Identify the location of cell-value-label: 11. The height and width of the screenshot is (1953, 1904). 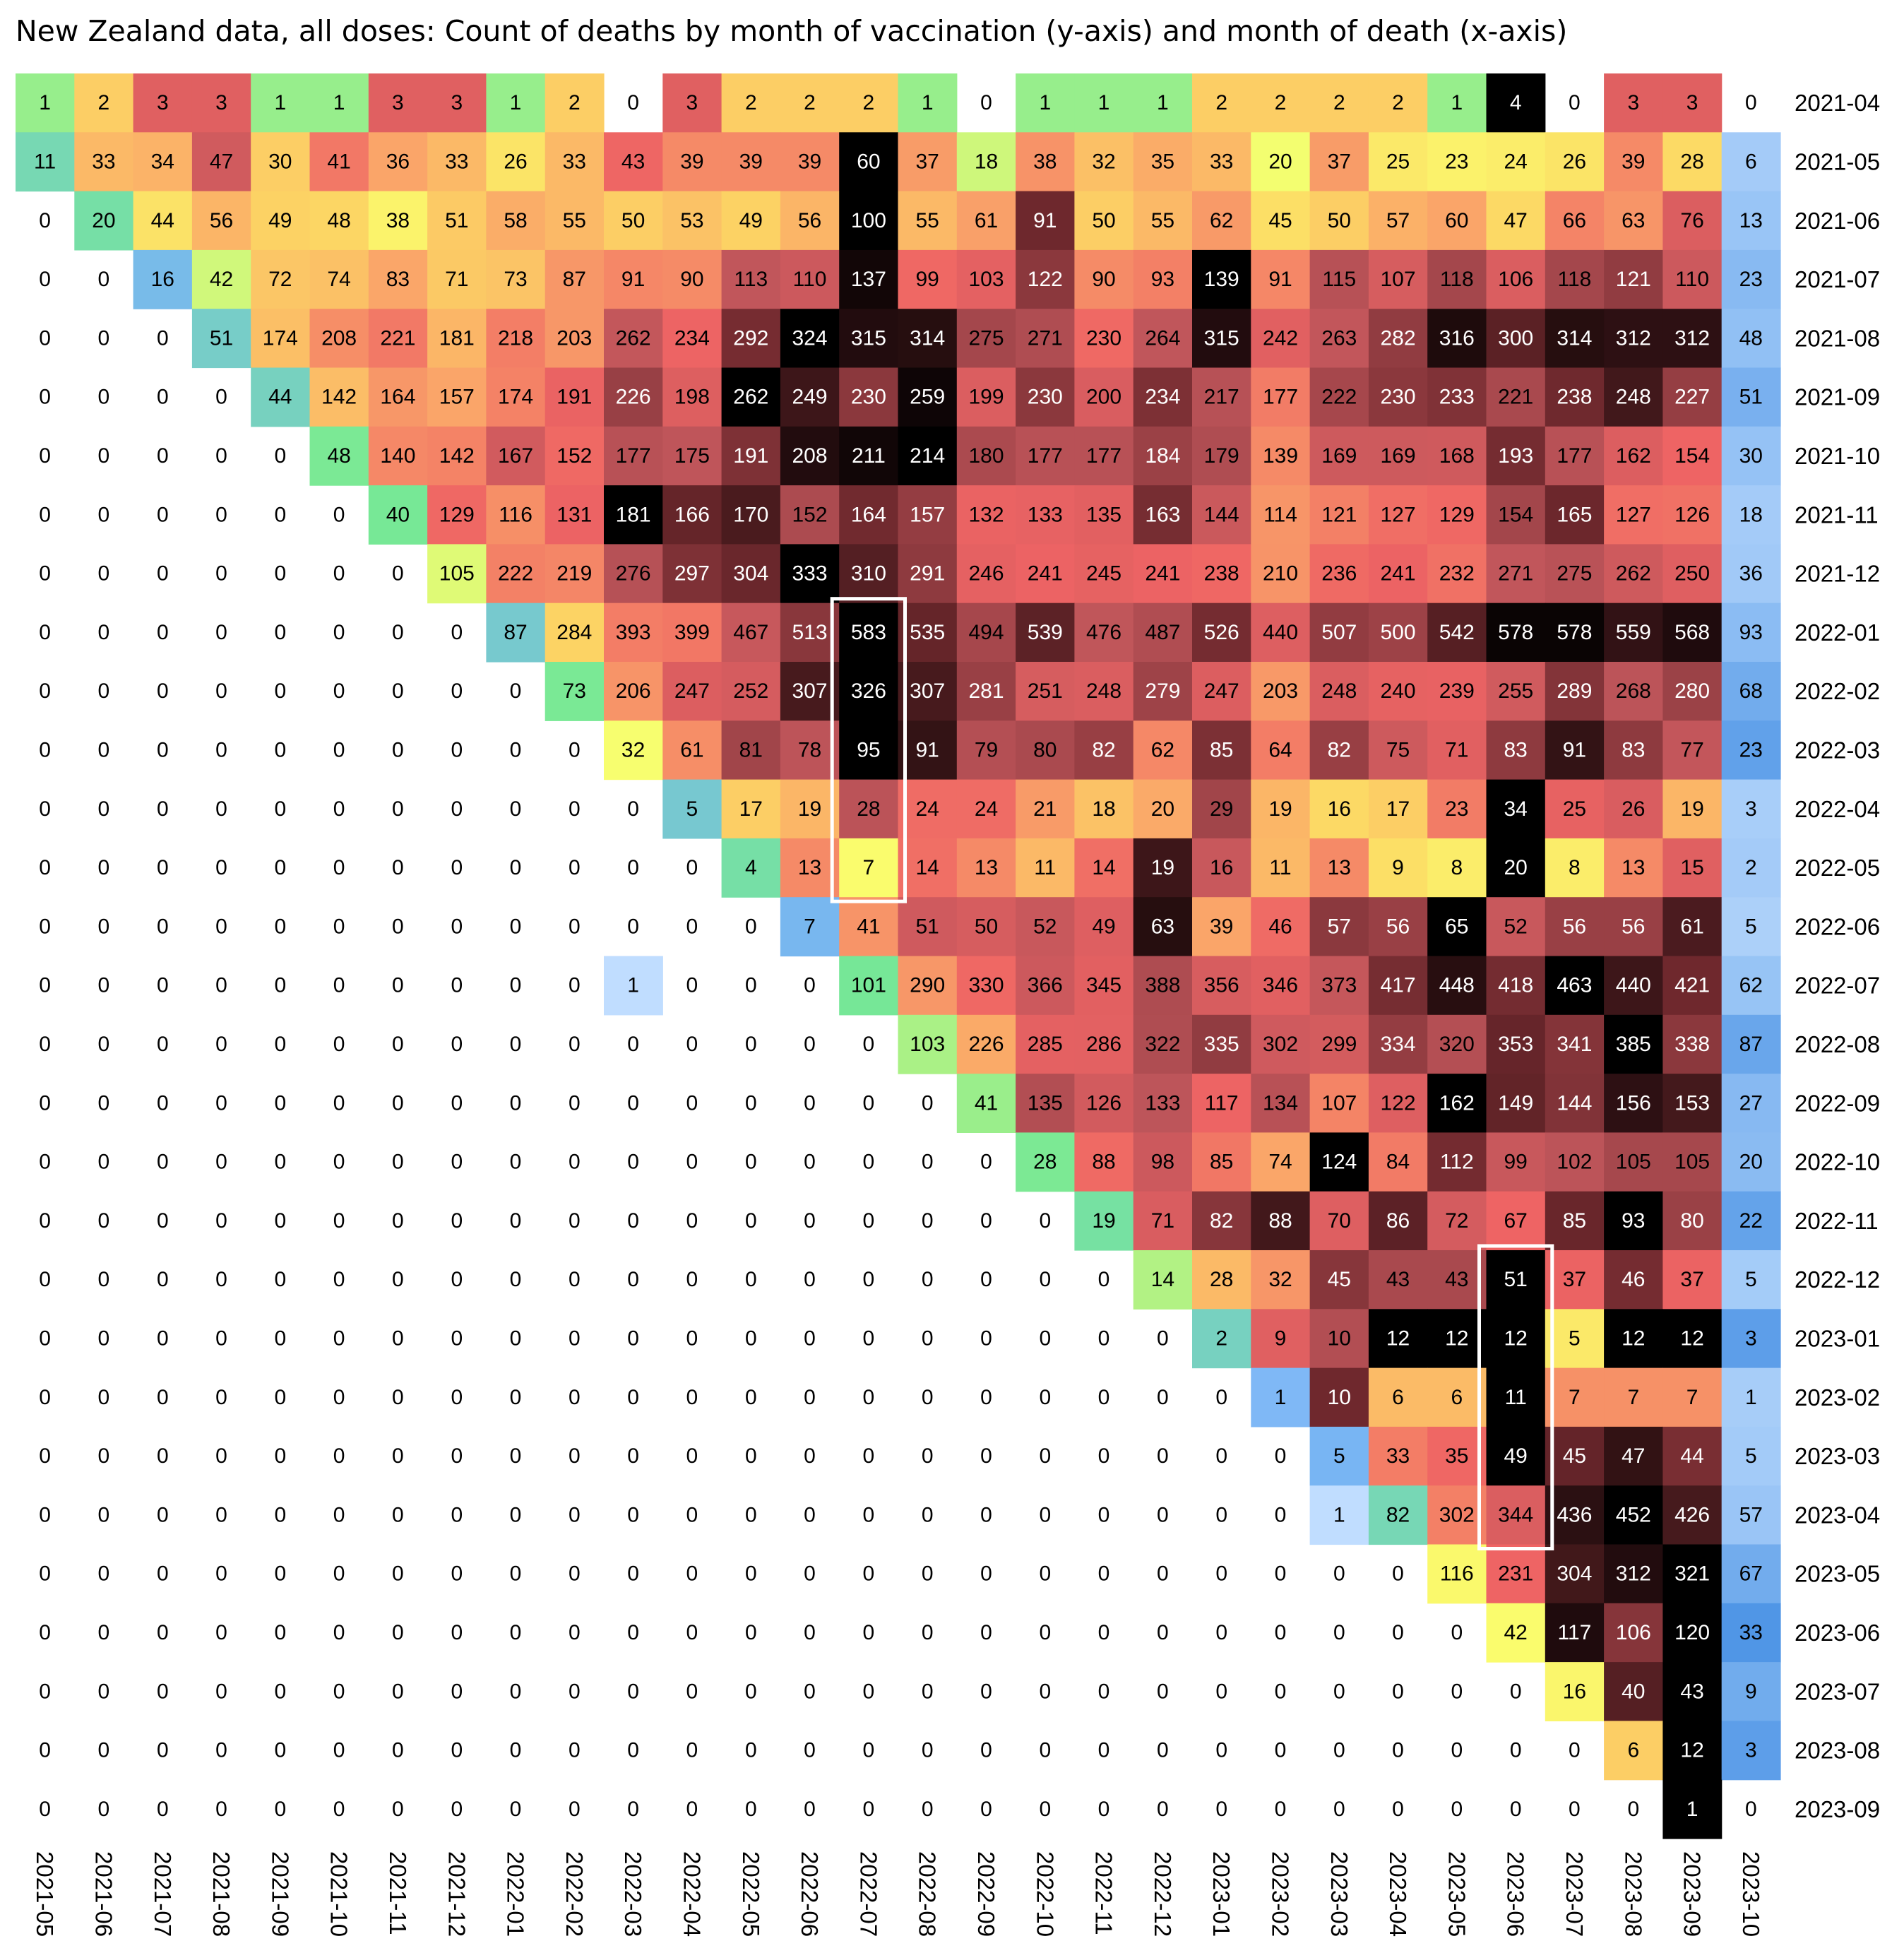
(1516, 1397).